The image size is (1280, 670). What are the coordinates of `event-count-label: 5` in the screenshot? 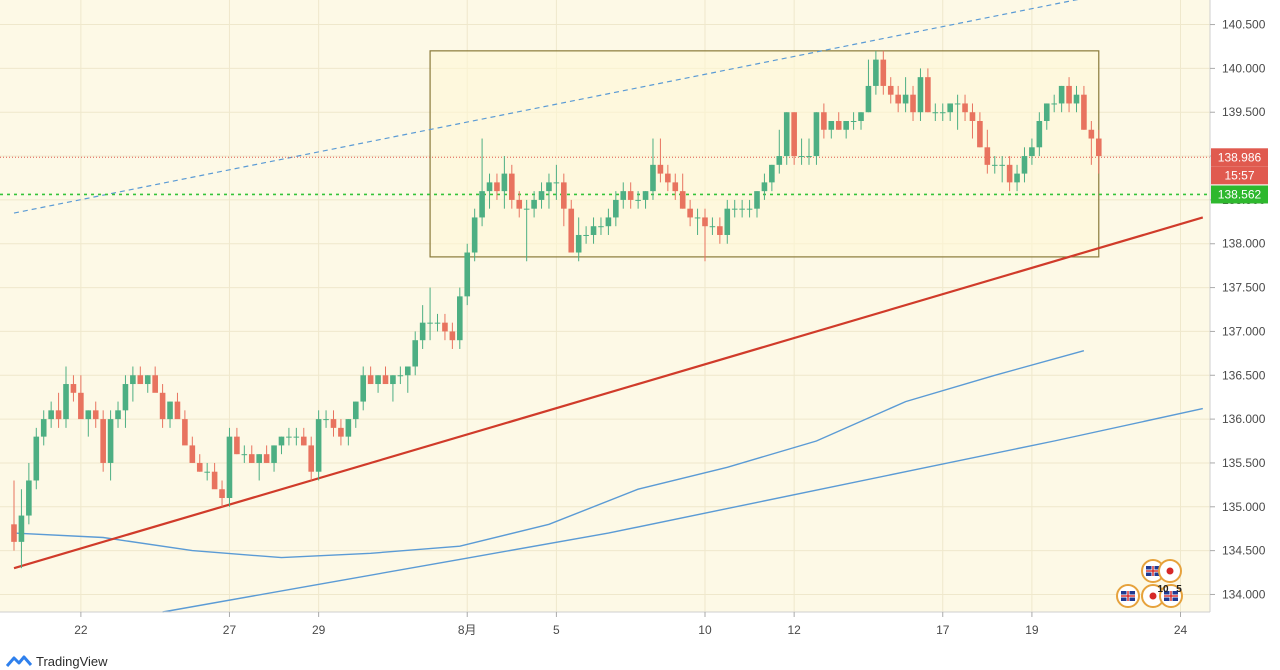 It's located at (1179, 589).